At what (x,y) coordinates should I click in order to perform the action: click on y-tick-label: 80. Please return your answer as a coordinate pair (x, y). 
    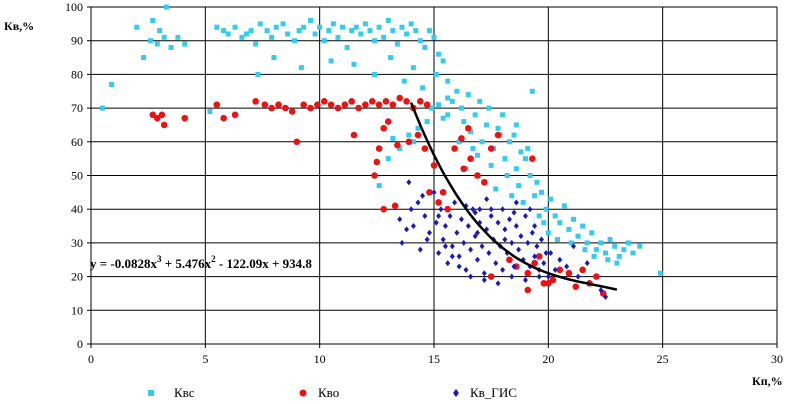
    Looking at the image, I should click on (77, 74).